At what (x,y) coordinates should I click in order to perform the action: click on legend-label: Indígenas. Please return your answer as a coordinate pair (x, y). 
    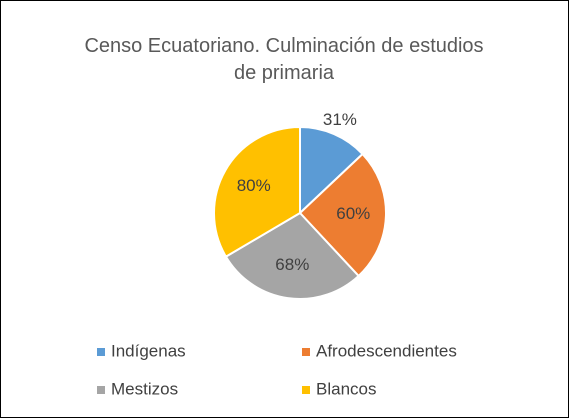
    Looking at the image, I should click on (148, 350).